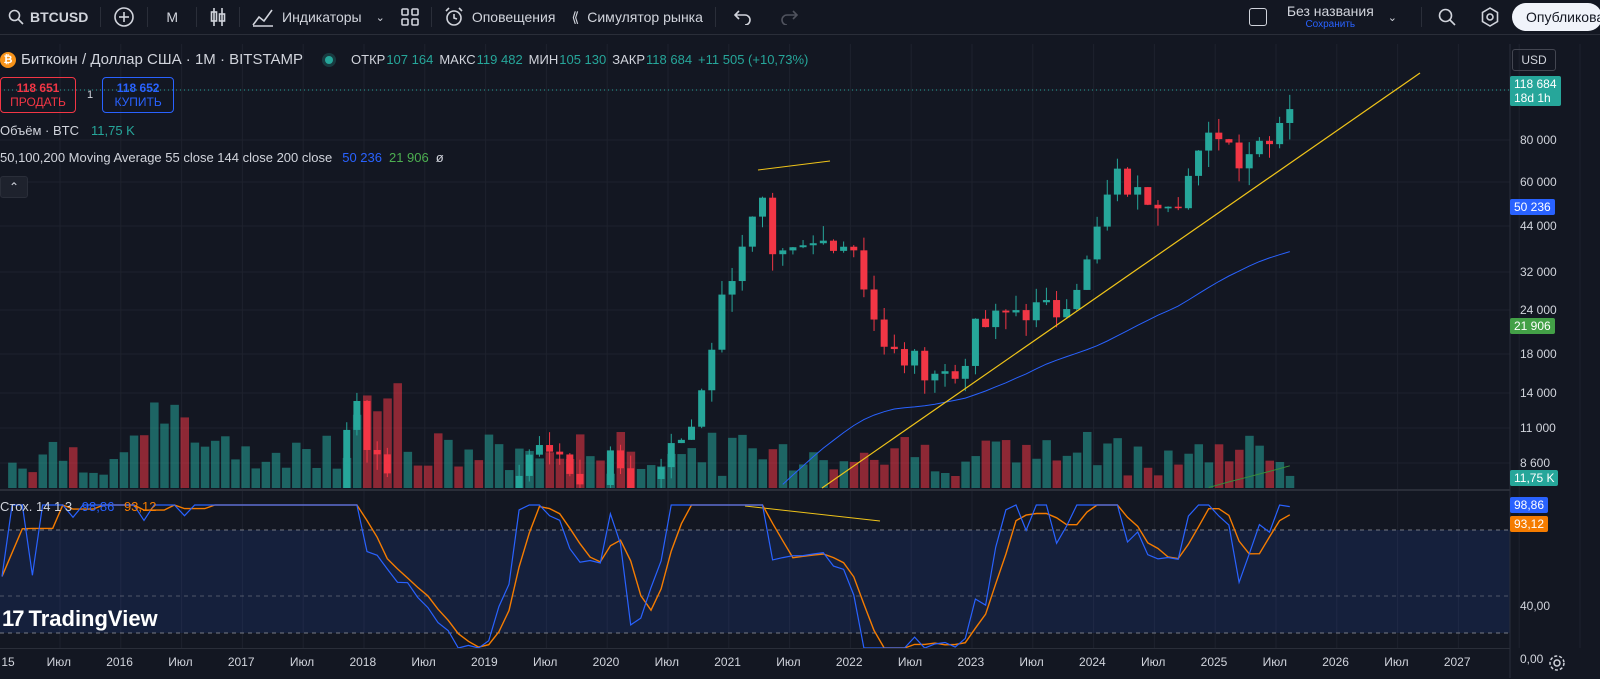 The height and width of the screenshot is (679, 1600). I want to click on stoch-label: Стох. 14 1 3, so click(36, 506).